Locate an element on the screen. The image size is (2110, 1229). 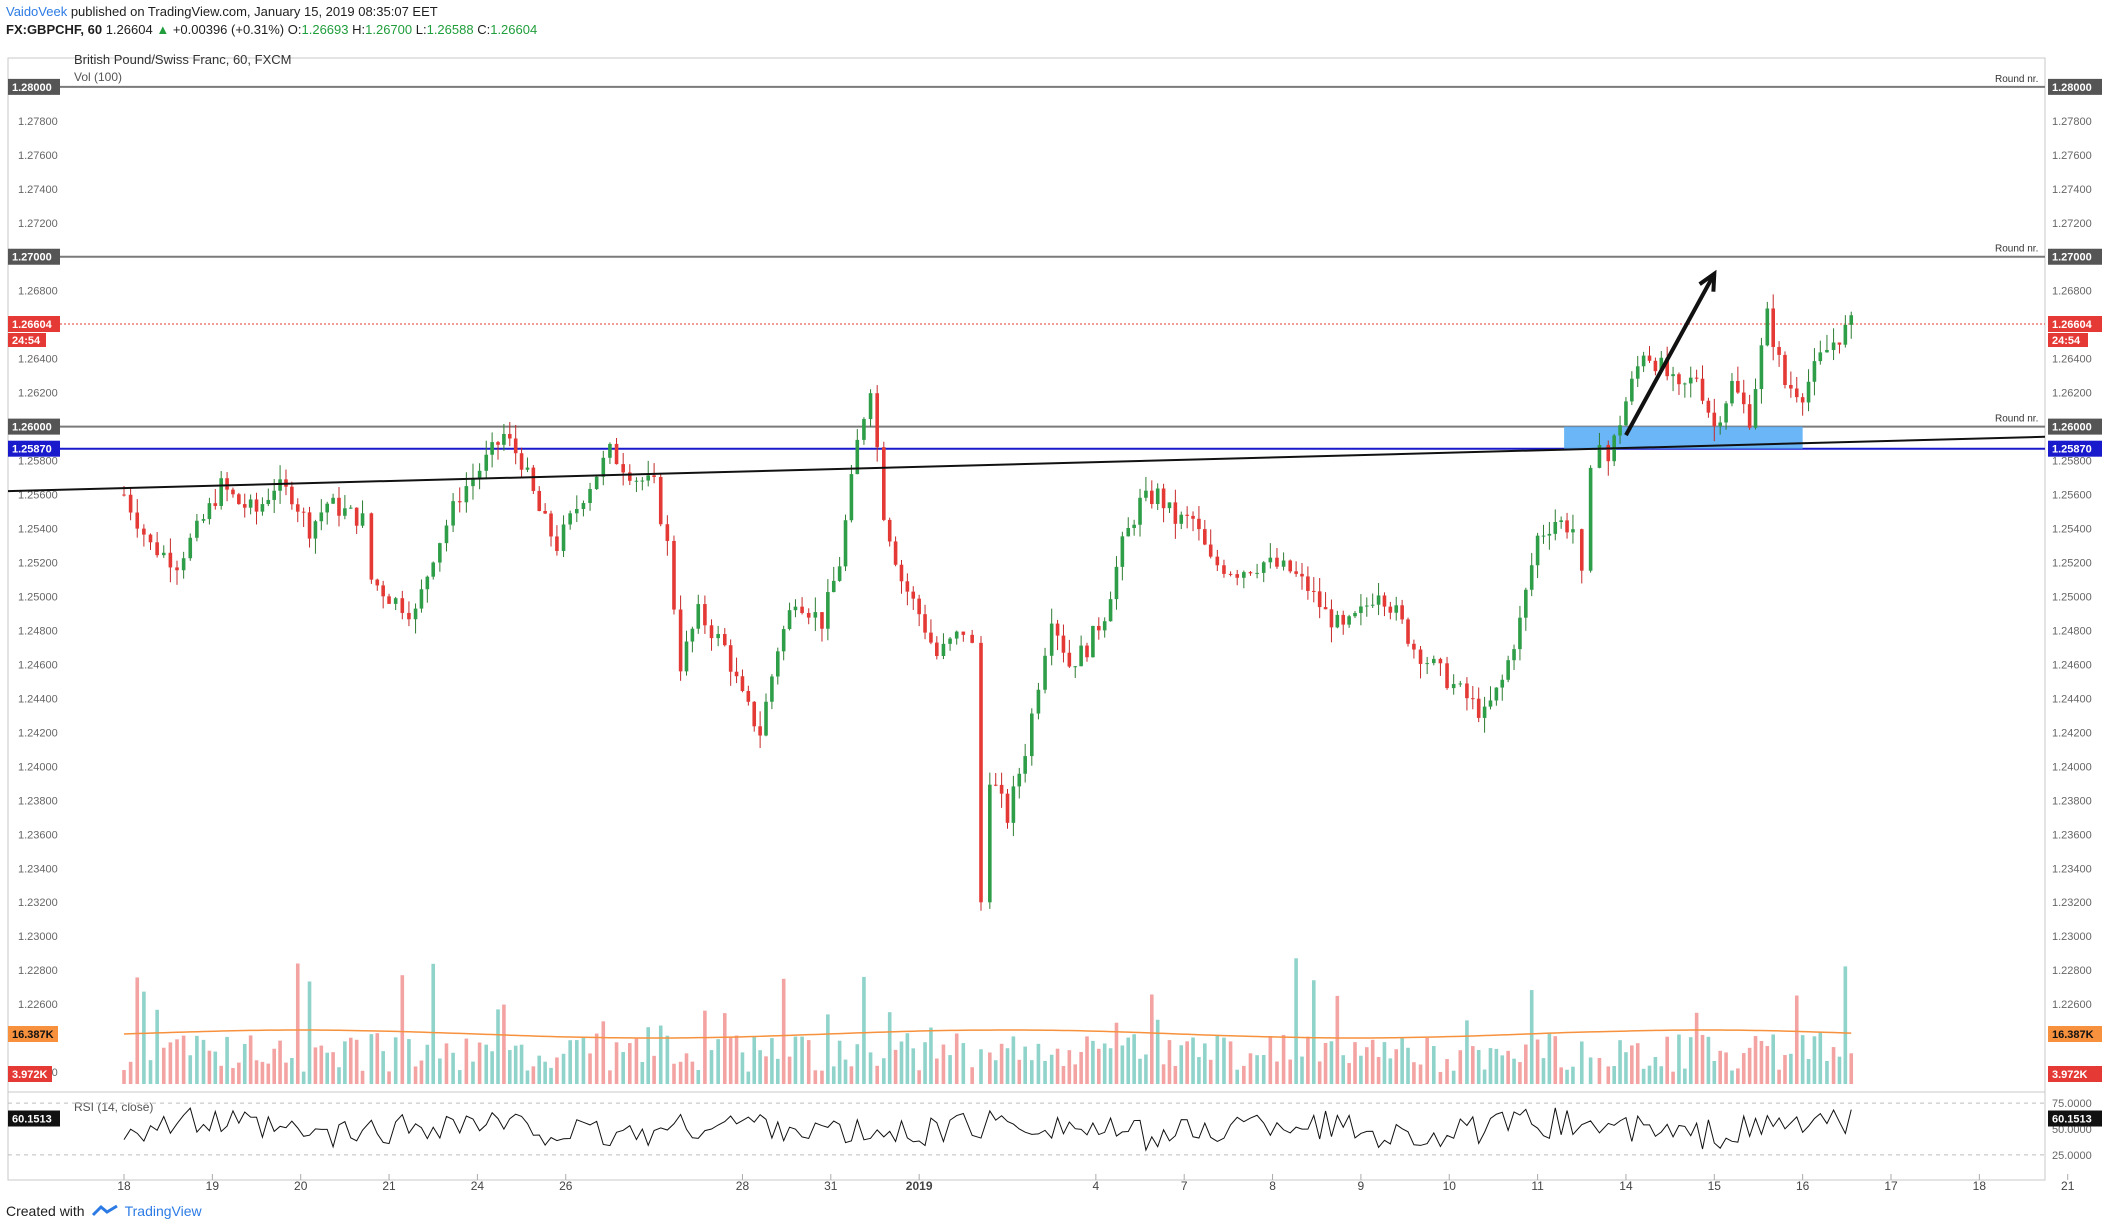
volume-last-badge-left-text: 3.972K is located at coordinates (30, 1075).